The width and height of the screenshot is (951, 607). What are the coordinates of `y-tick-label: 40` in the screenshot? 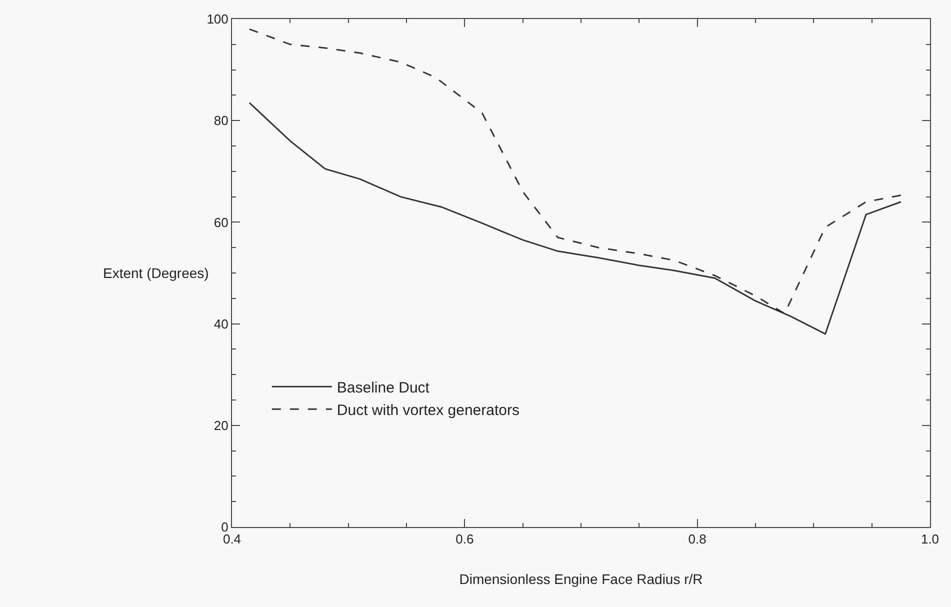 It's located at (221, 324).